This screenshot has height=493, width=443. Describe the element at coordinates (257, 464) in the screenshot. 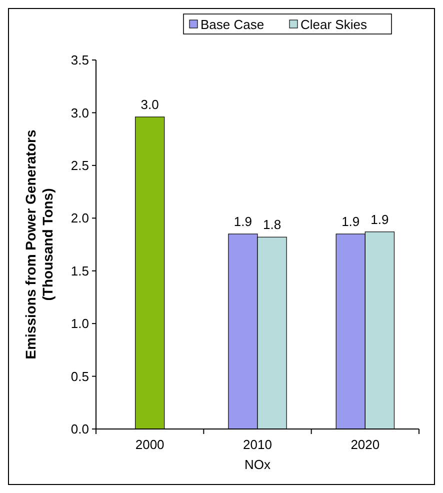

I see `x-axis-title: NOx` at that location.